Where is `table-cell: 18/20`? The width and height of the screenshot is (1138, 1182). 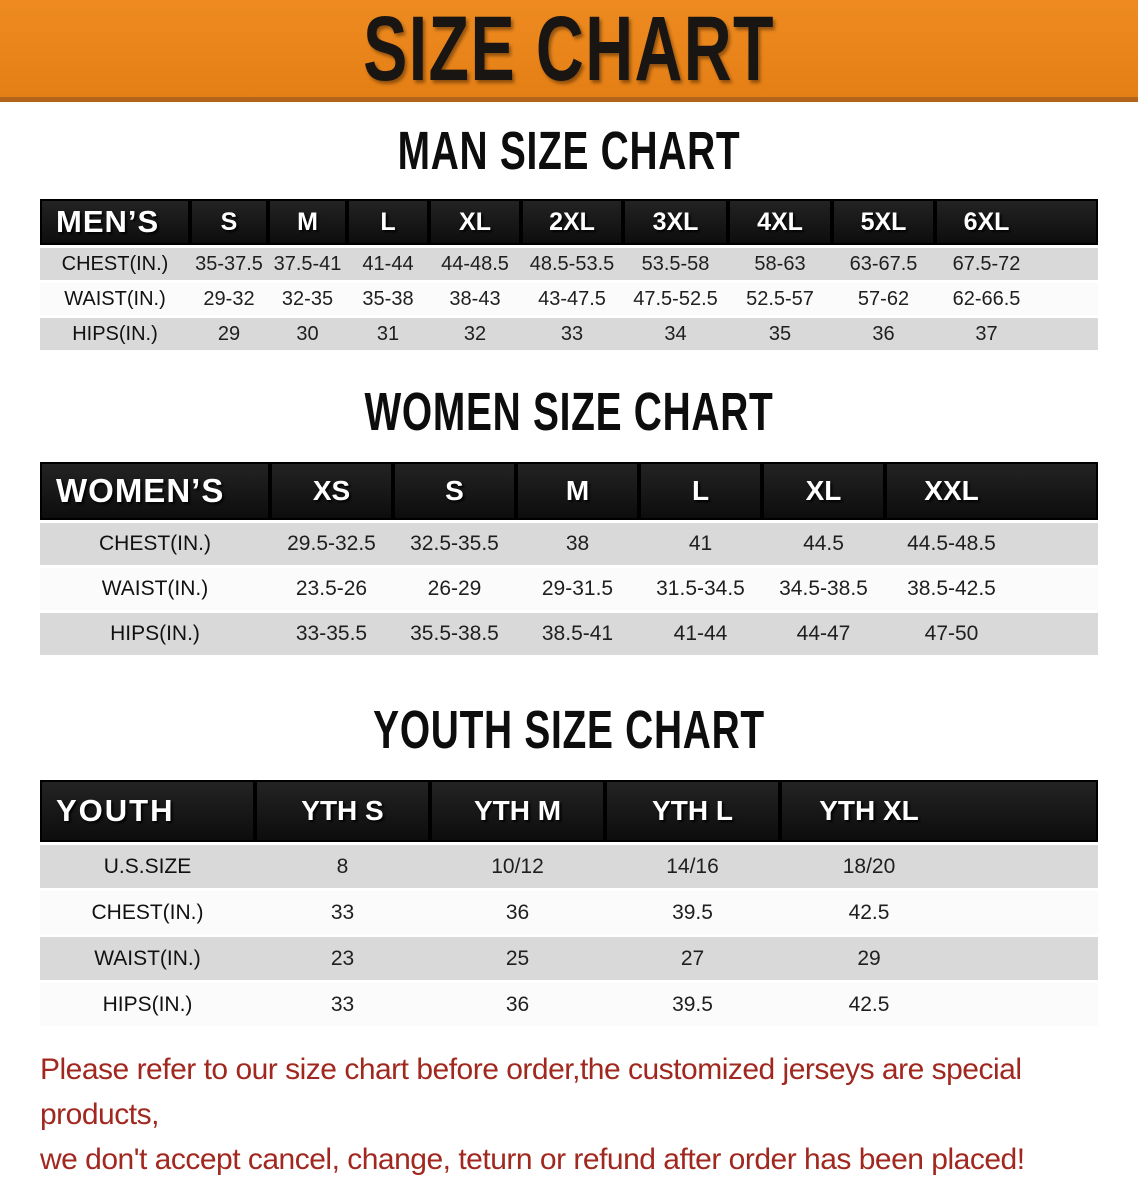 table-cell: 18/20 is located at coordinates (939, 866).